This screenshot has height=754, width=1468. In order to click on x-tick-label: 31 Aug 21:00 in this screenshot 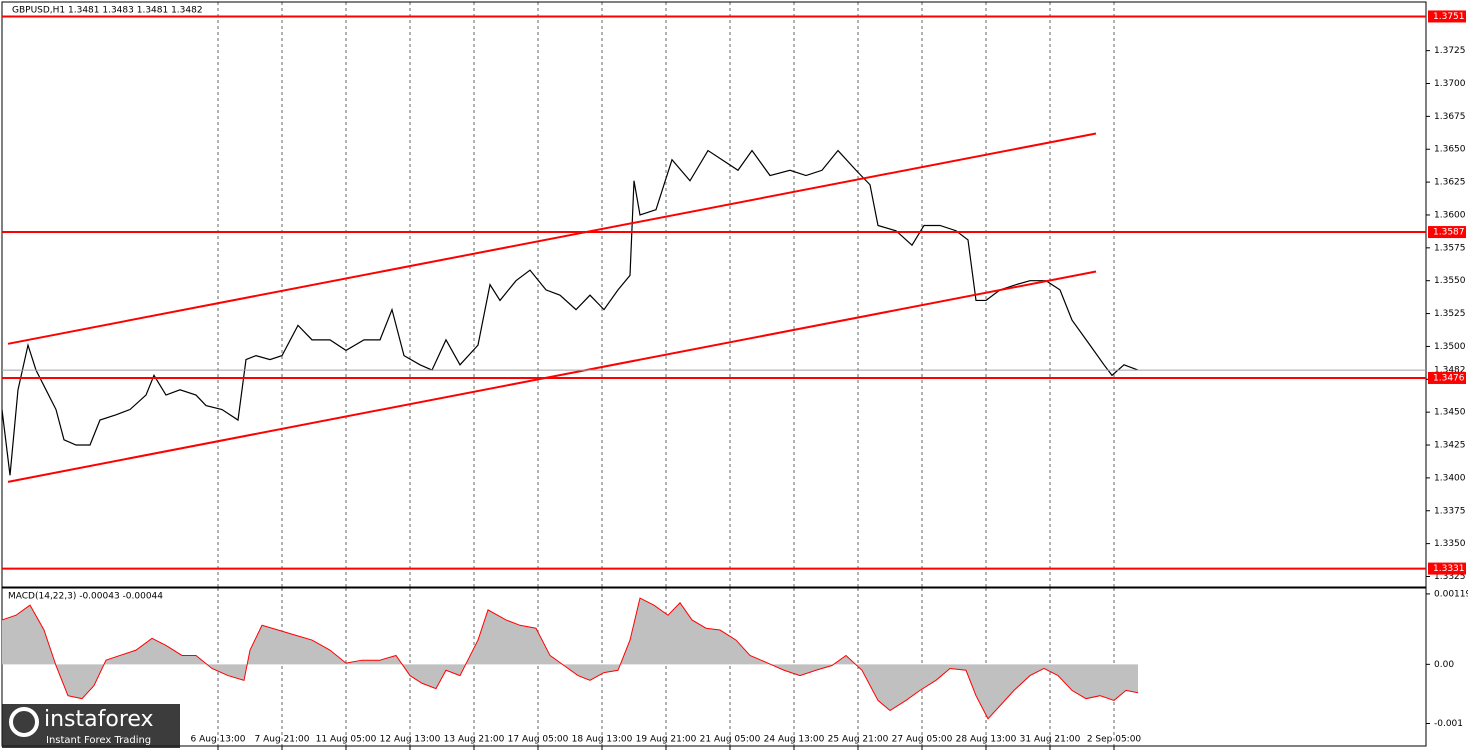, I will do `click(1050, 740)`.